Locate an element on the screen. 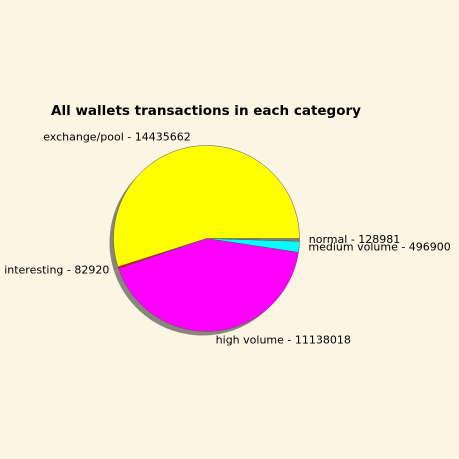 This screenshot has width=459, height=459. slice-label-high-volume: high volume - 11138018 is located at coordinates (283, 339).